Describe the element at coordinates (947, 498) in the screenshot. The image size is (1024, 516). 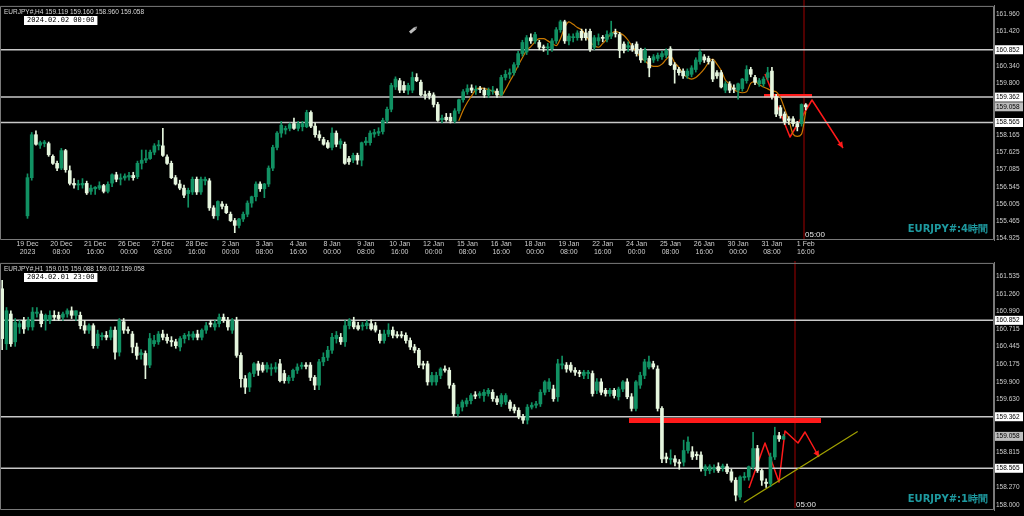
I see `annotation: EURJPY#:1時間` at that location.